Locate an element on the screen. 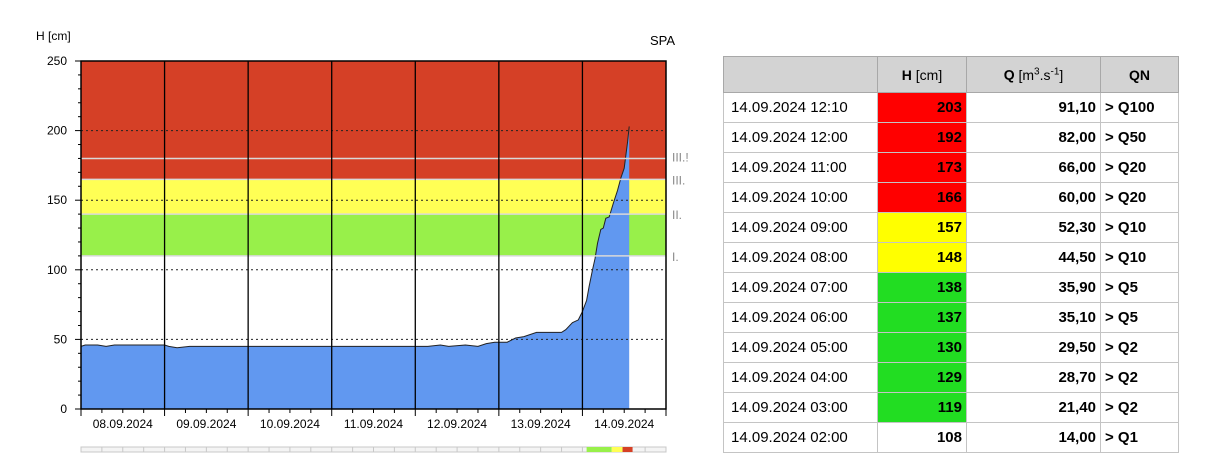  datetime-cell: 14.09.2024 07:00 is located at coordinates (800, 287).